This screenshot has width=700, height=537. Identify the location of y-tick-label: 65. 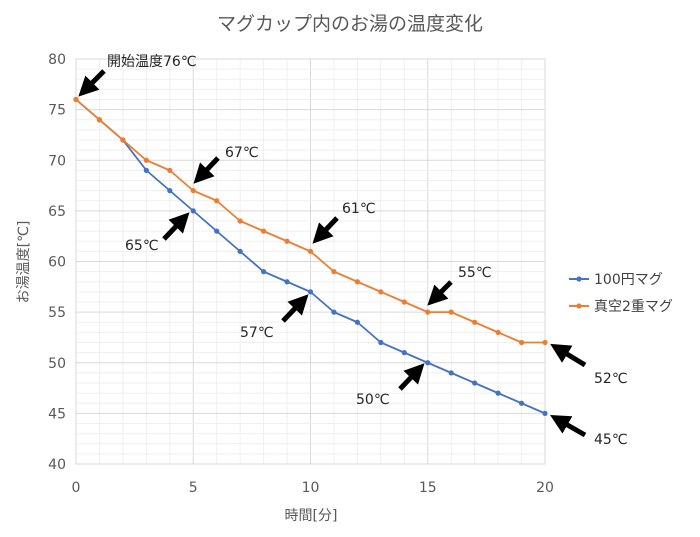
(57, 212).